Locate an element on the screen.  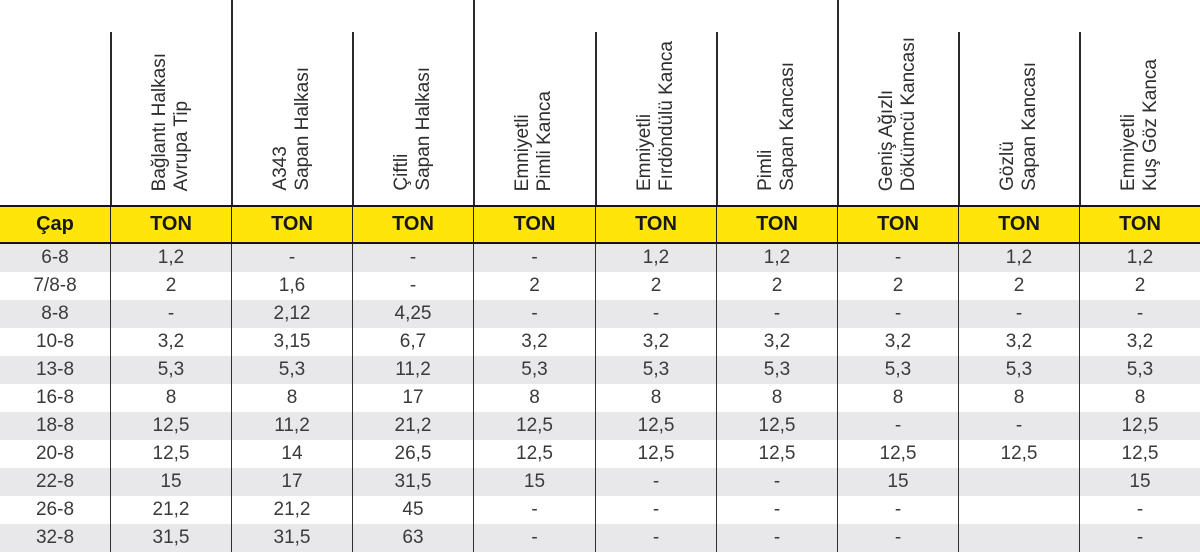
value-cell: 15 is located at coordinates (897, 482).